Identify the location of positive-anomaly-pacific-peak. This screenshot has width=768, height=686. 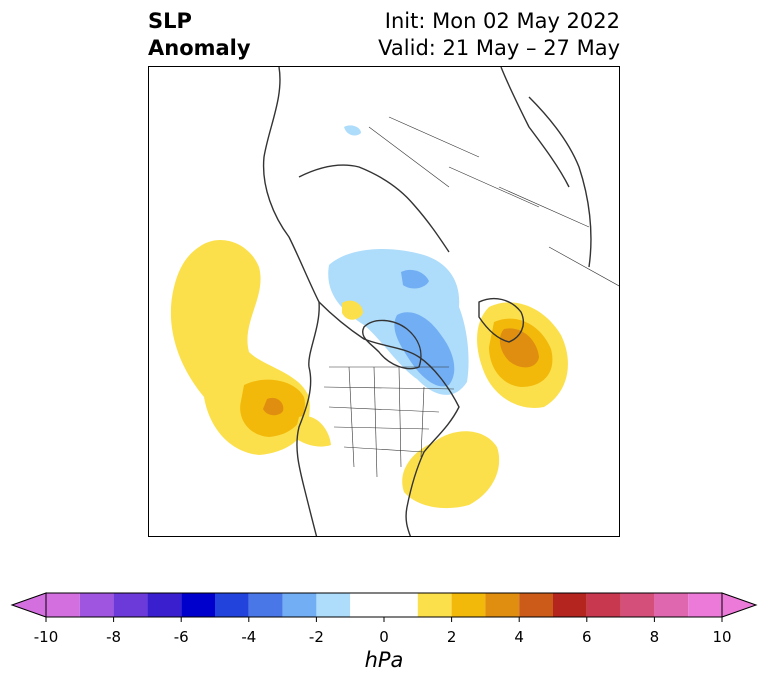
(273, 406).